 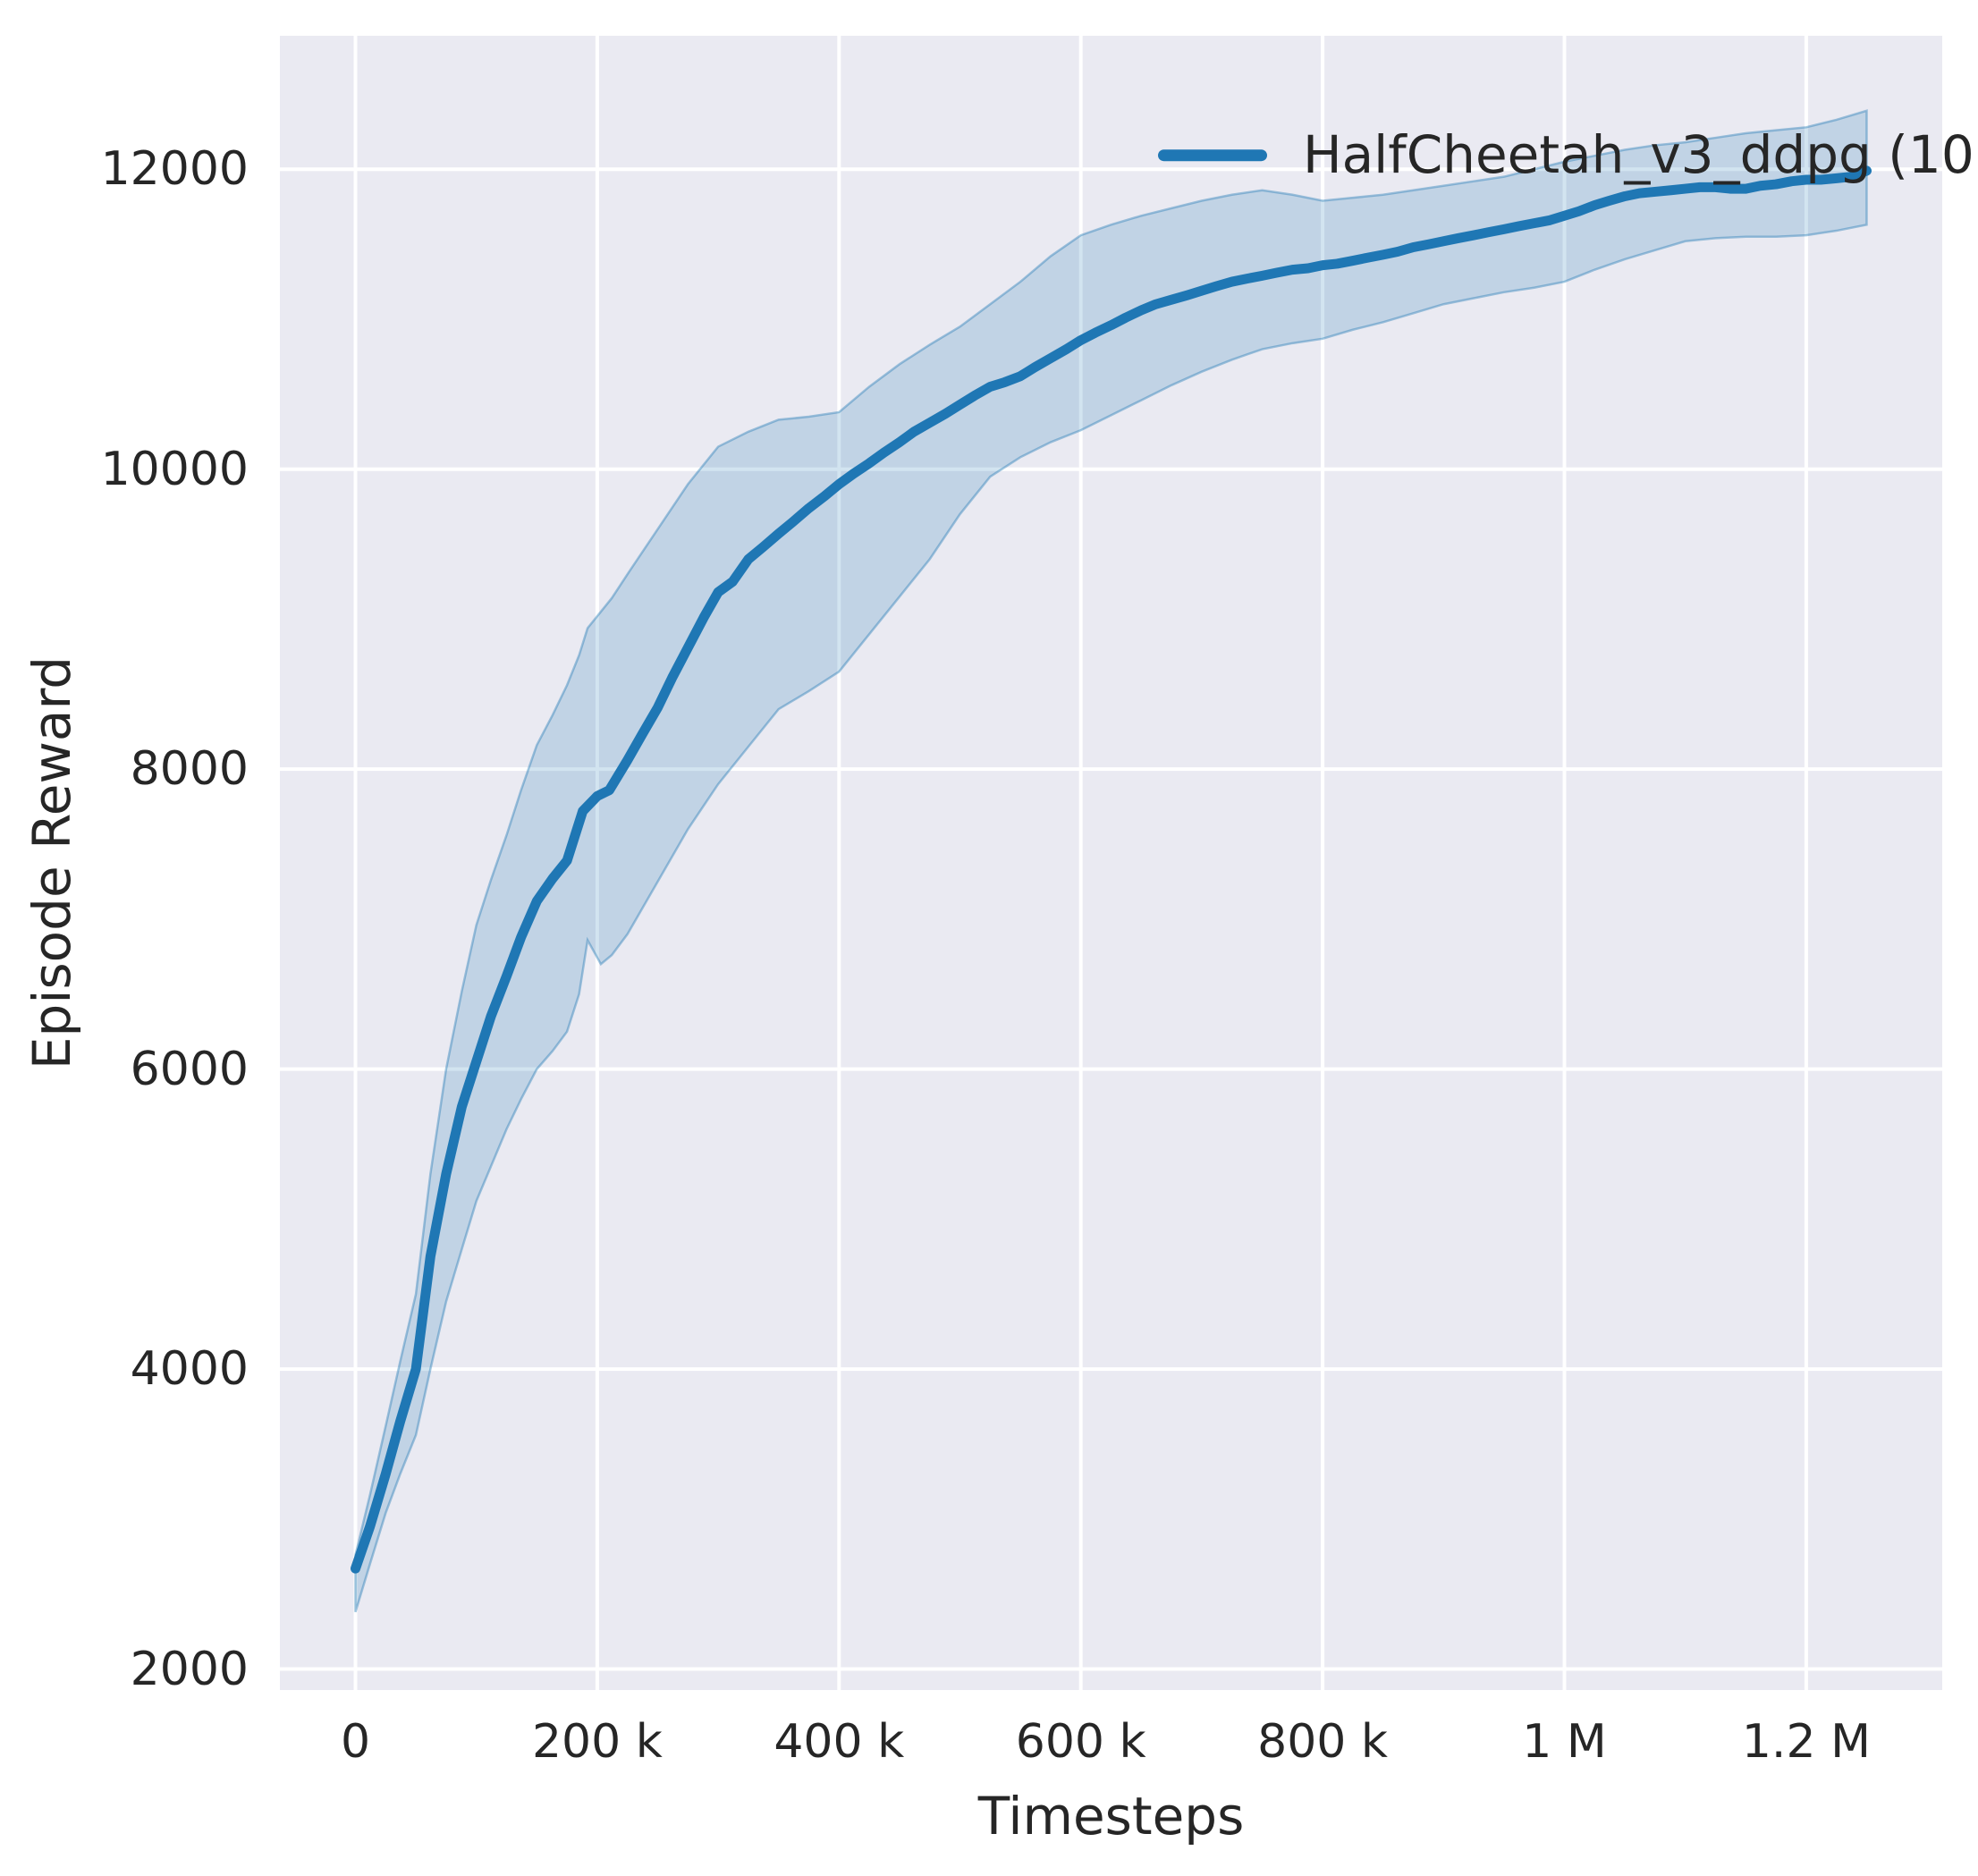 I want to click on y-tick-label: 10000, so click(x=174, y=469).